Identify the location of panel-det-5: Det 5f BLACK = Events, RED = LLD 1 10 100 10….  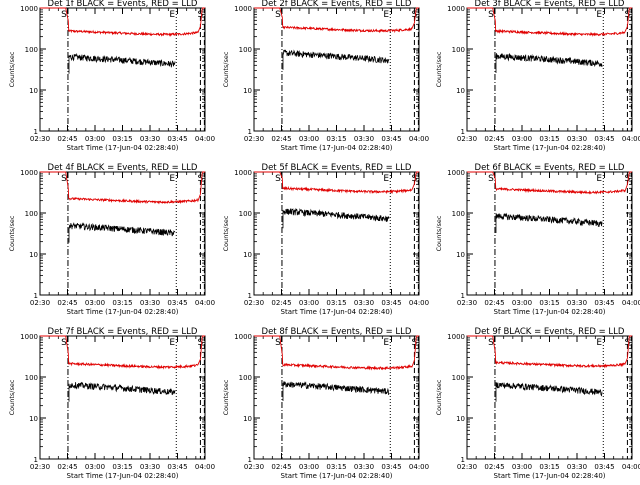
(325, 239).